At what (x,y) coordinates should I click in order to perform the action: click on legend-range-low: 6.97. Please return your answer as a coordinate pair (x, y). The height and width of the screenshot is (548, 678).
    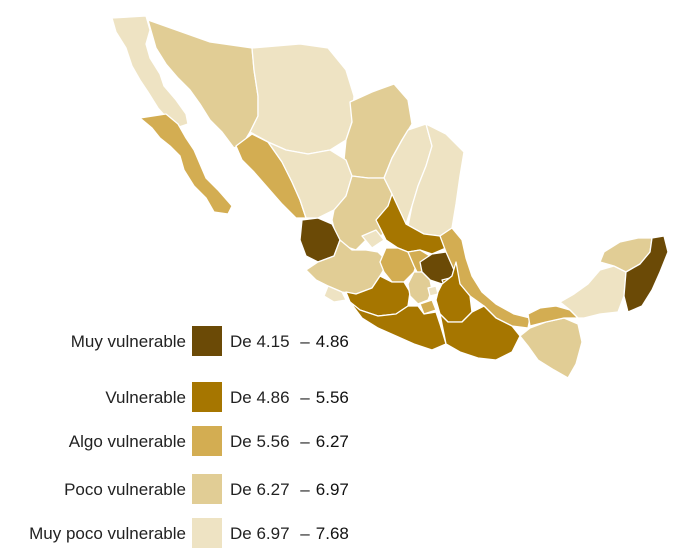
    Looking at the image, I should click on (273, 533).